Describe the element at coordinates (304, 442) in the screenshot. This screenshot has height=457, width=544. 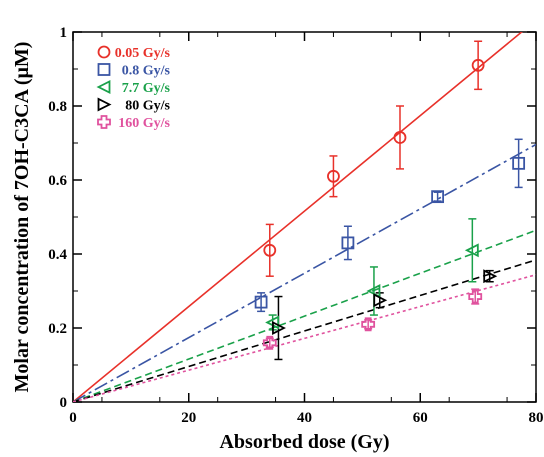
I see `x-axis-label: Absorbed dose (Gy)` at that location.